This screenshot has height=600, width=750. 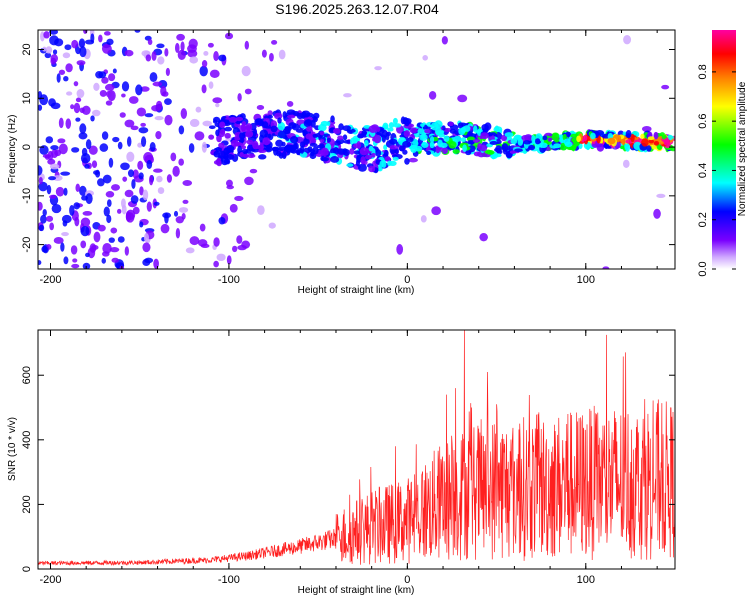 What do you see at coordinates (50, 280) in the screenshot?
I see `spectrogram-xtick-label: -200` at bounding box center [50, 280].